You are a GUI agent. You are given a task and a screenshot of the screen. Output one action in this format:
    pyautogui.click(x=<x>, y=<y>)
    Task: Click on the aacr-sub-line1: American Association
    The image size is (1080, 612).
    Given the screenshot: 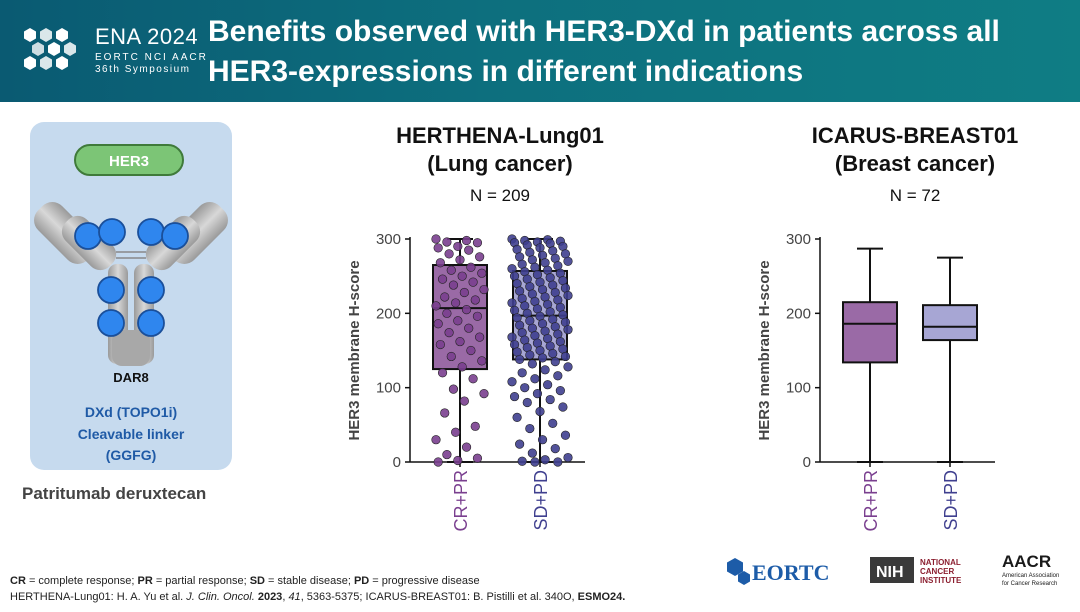 What is the action you would take?
    pyautogui.click(x=1030, y=576)
    